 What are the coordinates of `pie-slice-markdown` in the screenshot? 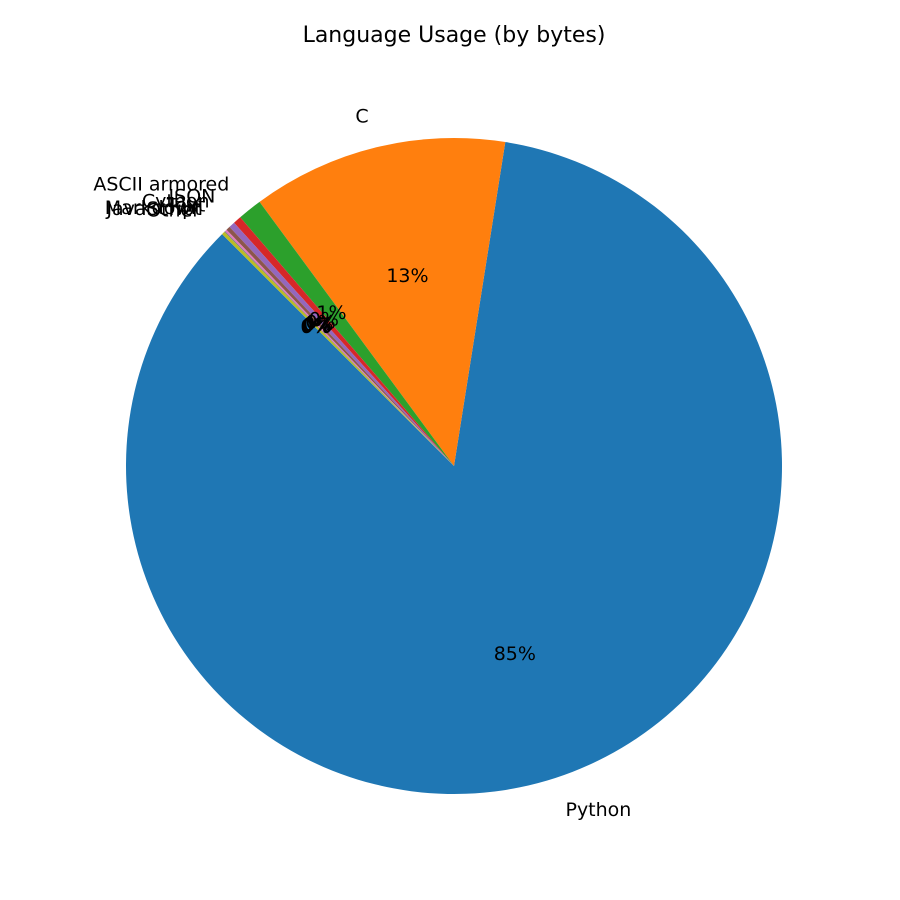 It's located at (339, 347).